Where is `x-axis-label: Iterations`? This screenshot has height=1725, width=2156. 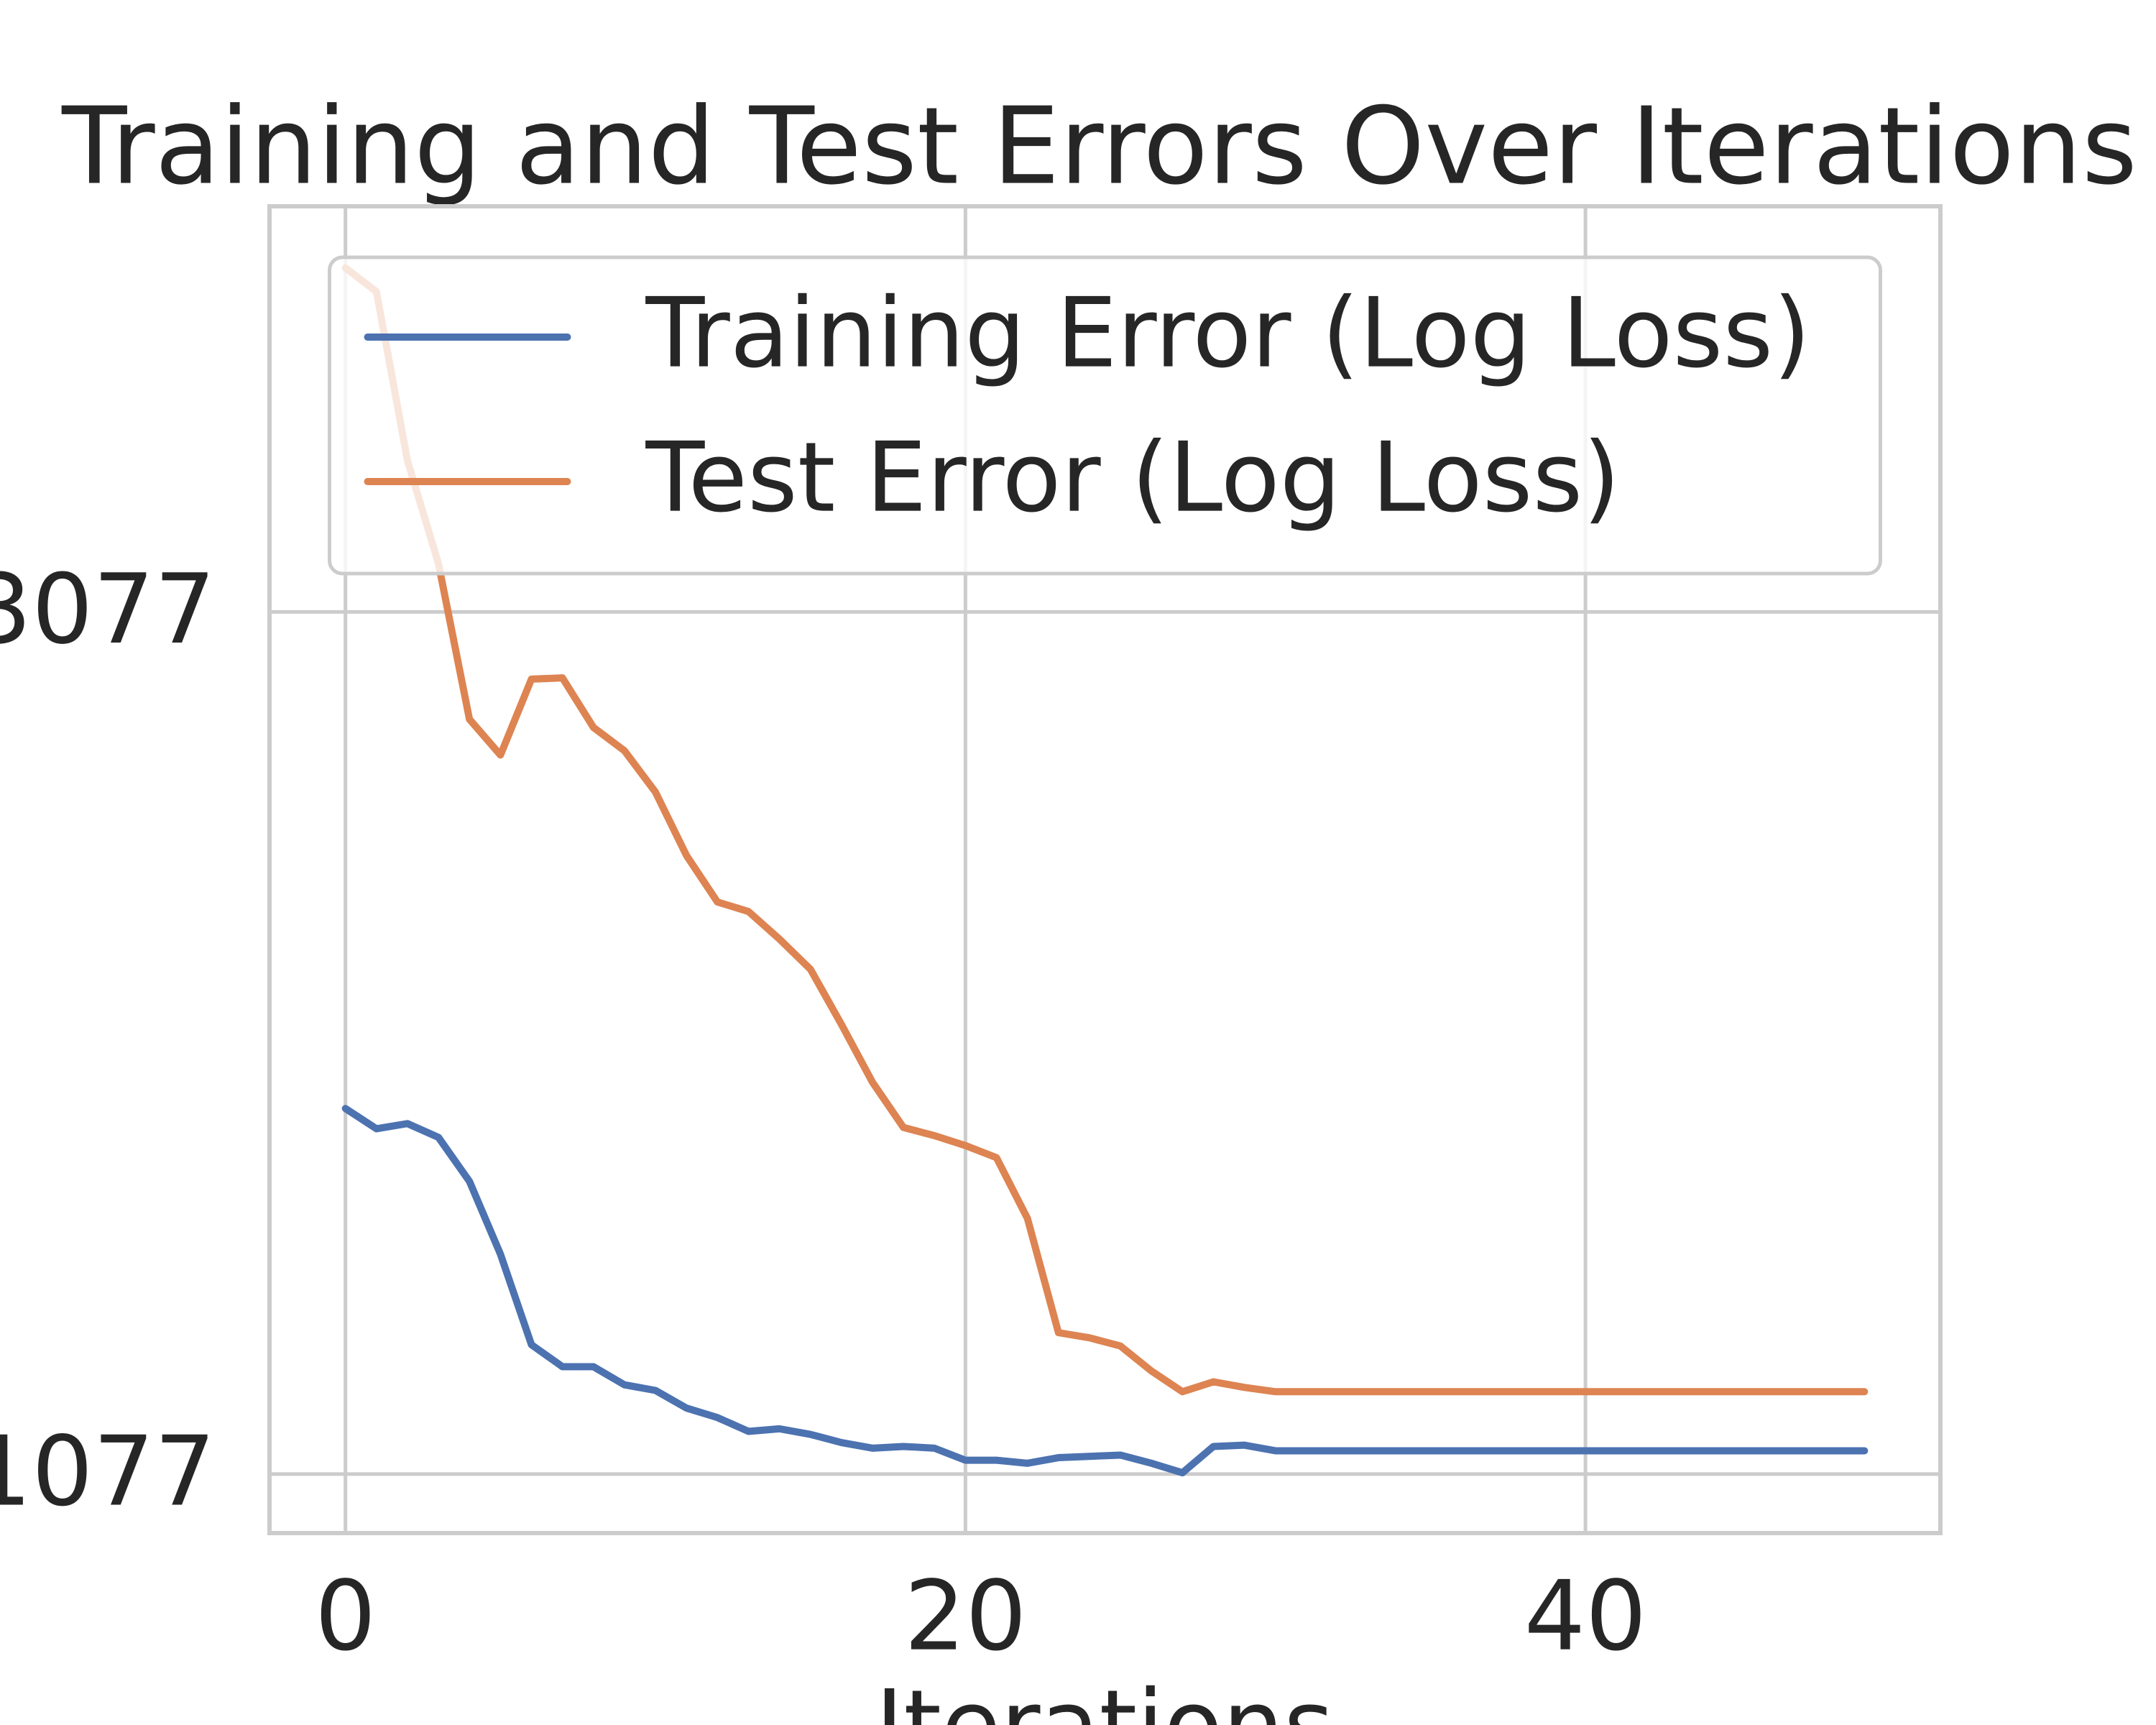
x-axis-label: Iterations is located at coordinates (1104, 1697).